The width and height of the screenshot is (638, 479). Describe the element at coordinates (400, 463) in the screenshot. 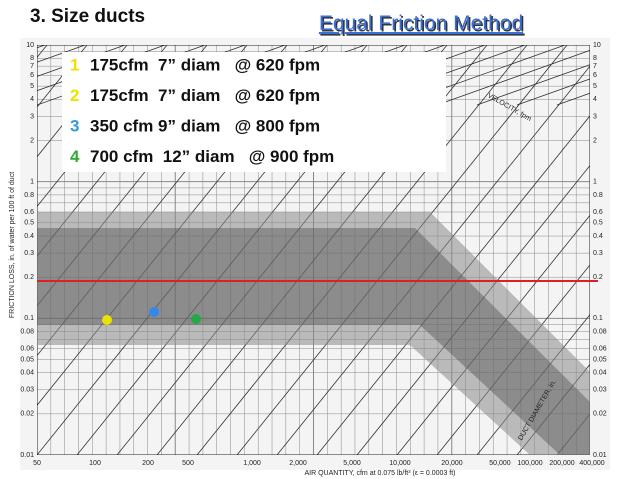

I see `x-tick-label: 10,000` at that location.